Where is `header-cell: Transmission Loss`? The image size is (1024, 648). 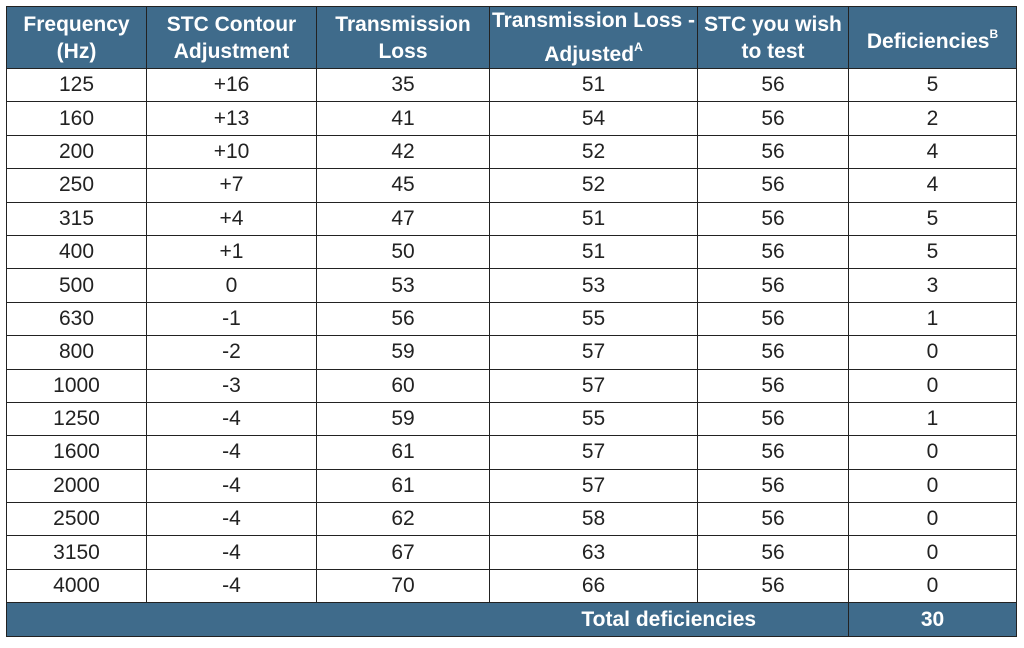
header-cell: Transmission Loss is located at coordinates (403, 37).